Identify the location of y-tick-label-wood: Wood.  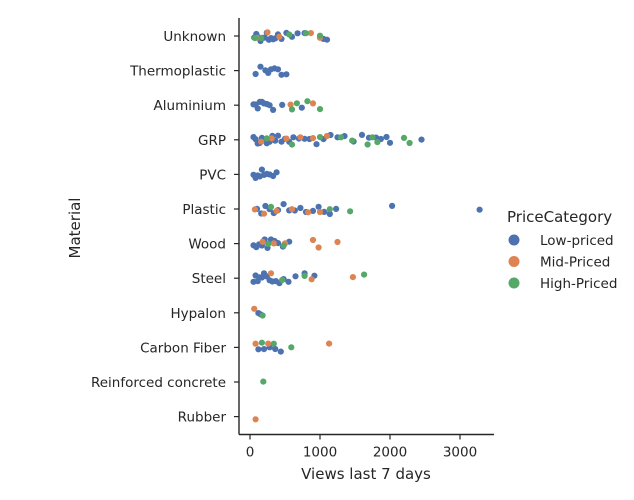
(207, 245).